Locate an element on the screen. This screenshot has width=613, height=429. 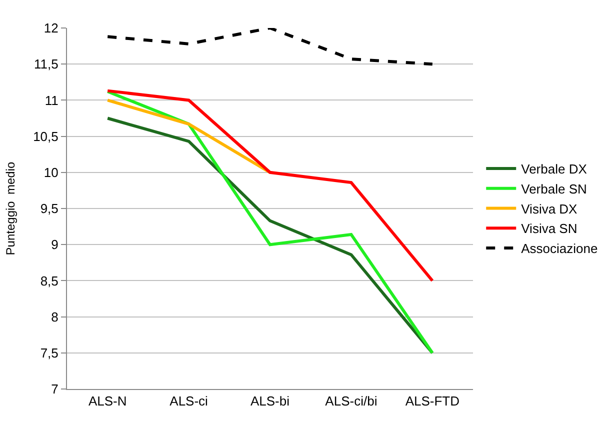
y-tick-label: 9 is located at coordinates (54, 244).